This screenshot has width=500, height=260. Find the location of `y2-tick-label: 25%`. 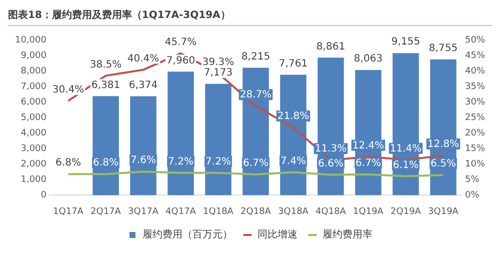

y2-tick-label: 25% is located at coordinates (475, 117).